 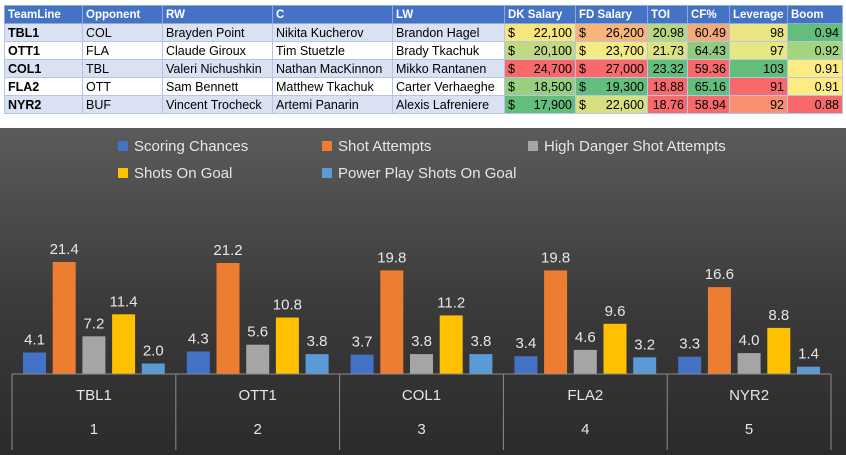 I want to click on cell-opponent: TBL, so click(x=122, y=68).